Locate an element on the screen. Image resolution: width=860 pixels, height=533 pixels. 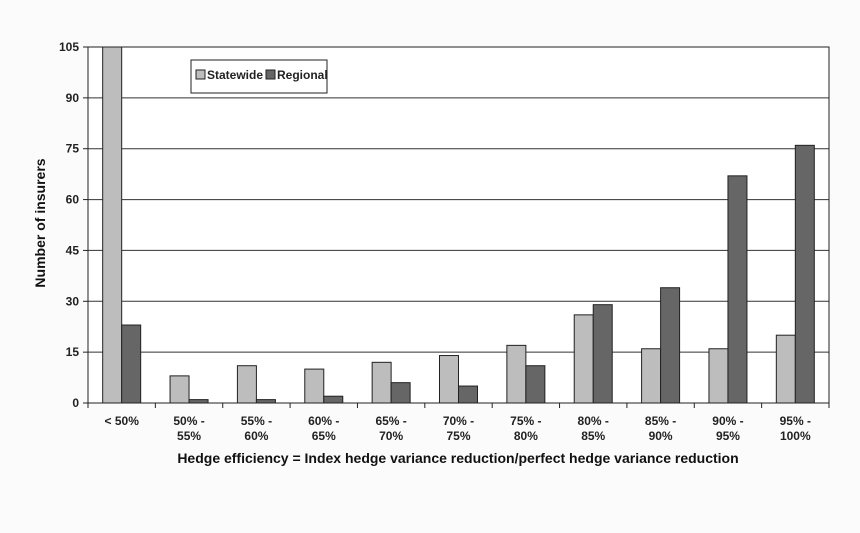
x-tick-label-line: 95% is located at coordinates (728, 436).